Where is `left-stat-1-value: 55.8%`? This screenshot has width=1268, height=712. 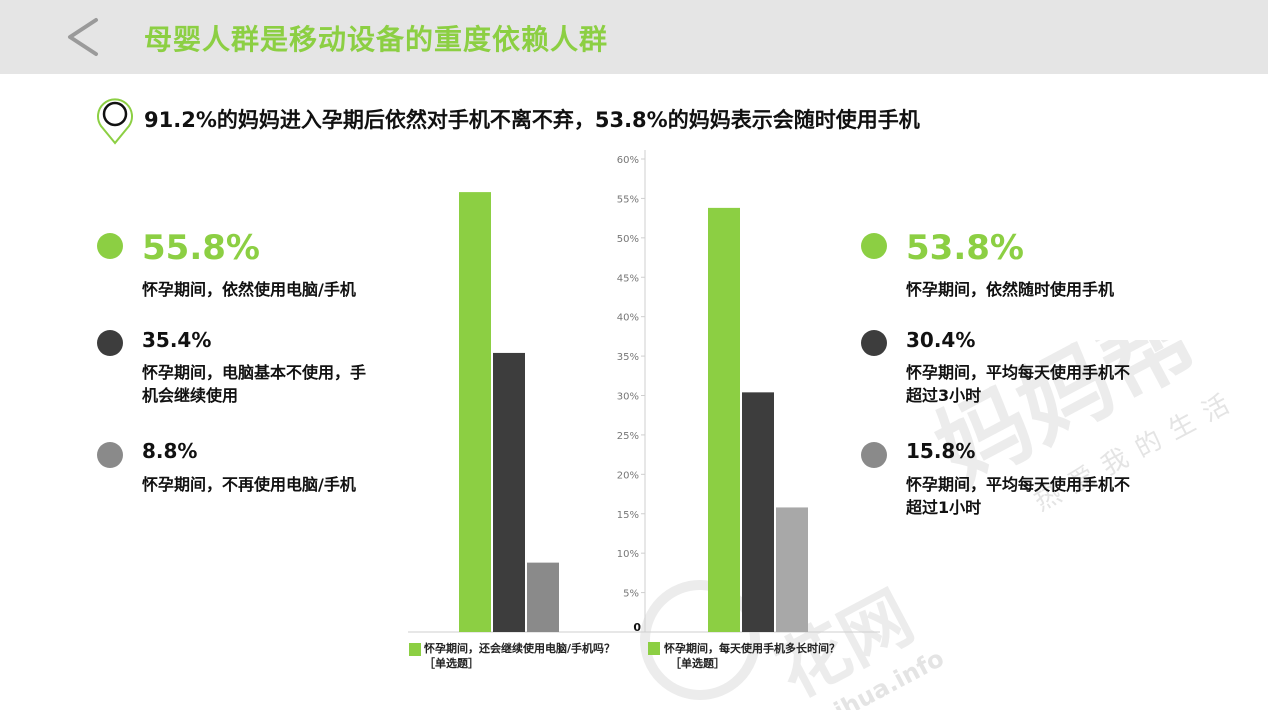 left-stat-1-value: 55.8% is located at coordinates (201, 248).